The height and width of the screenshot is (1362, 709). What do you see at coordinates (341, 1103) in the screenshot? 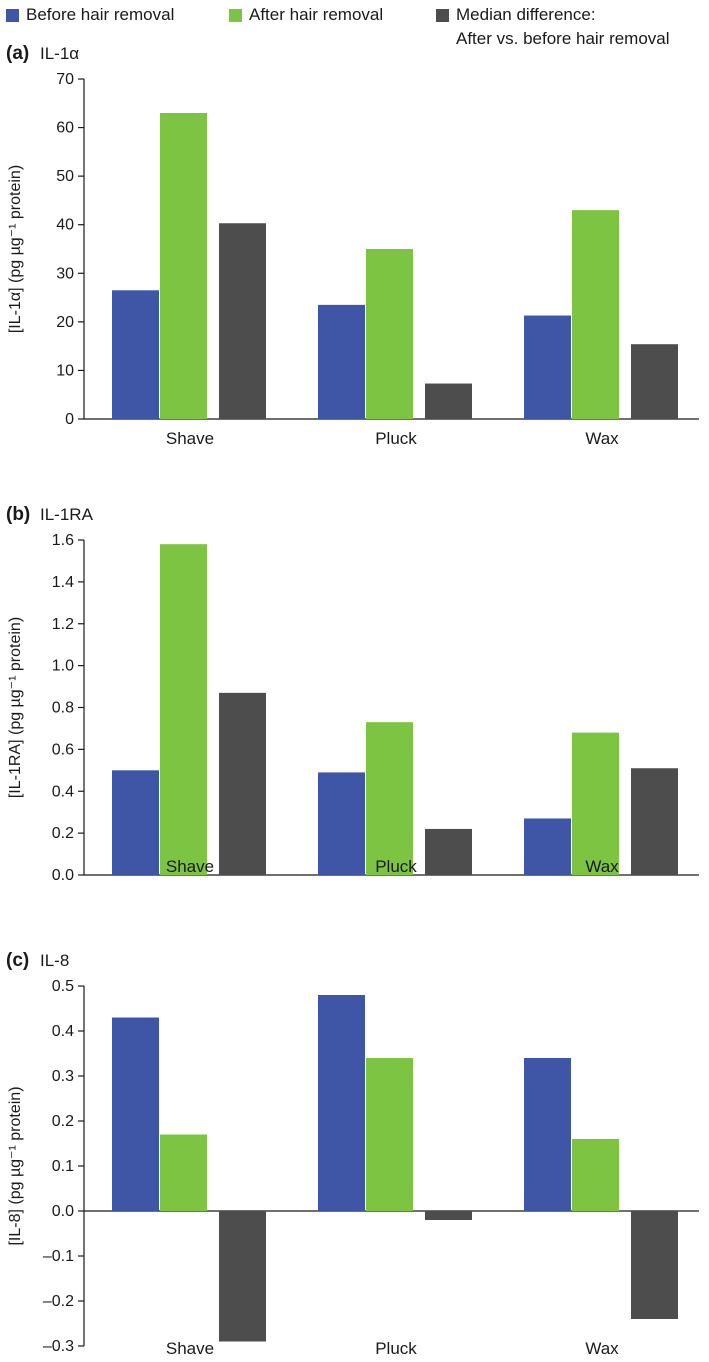
I see `panel-c-bar-pluck-before` at bounding box center [341, 1103].